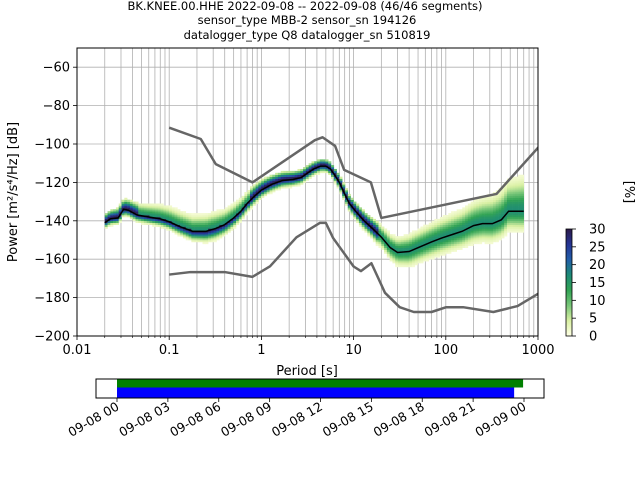 The image size is (640, 480). I want to click on colorbar-tick-label: 5, so click(593, 319).